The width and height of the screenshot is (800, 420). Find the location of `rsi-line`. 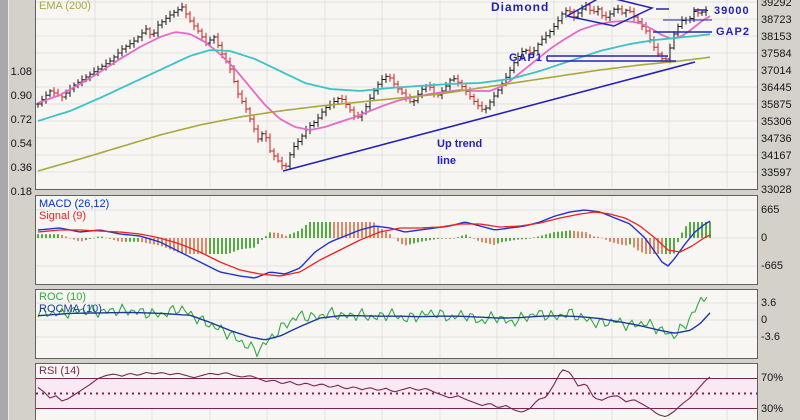

rsi-line is located at coordinates (374, 393).